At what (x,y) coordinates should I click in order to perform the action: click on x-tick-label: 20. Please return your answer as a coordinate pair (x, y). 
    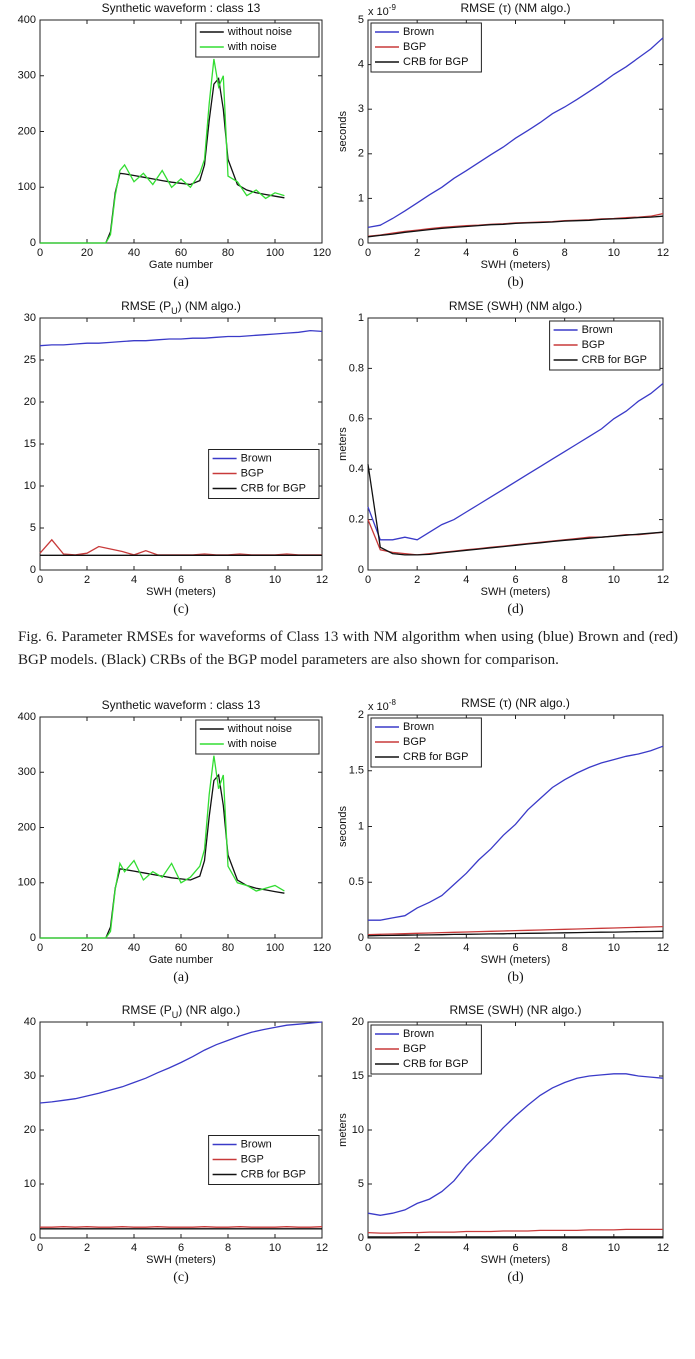
    Looking at the image, I should click on (87, 253).